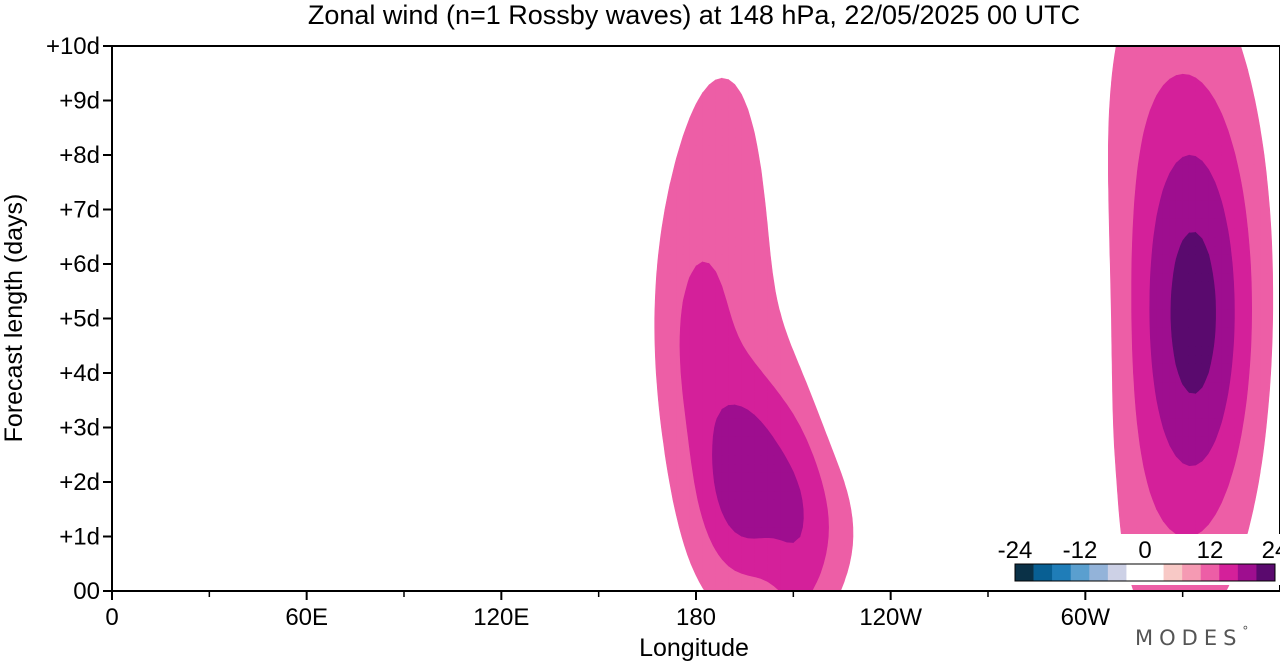 The height and width of the screenshot is (664, 1280). Describe the element at coordinates (1210, 550) in the screenshot. I see `colorbar-label: 12` at that location.